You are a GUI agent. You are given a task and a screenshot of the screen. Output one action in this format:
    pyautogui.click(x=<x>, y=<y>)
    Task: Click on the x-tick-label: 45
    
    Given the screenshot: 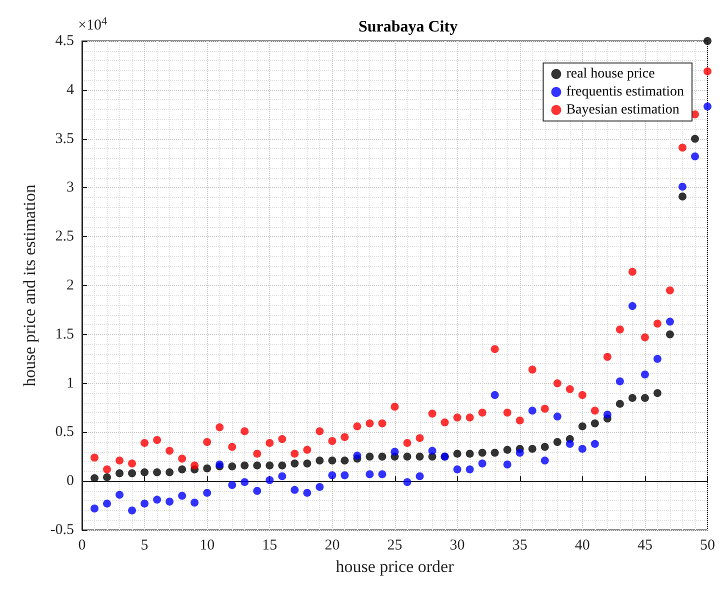 What is the action you would take?
    pyautogui.click(x=644, y=546)
    